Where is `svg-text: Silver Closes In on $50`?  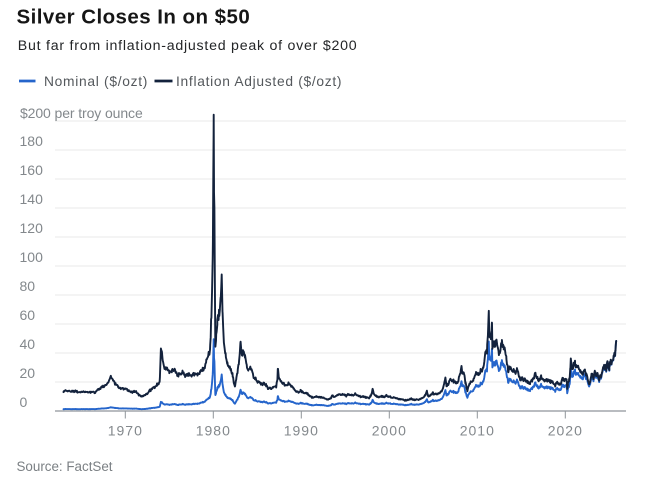 svg-text: Silver Closes In on $50 is located at coordinates (134, 17).